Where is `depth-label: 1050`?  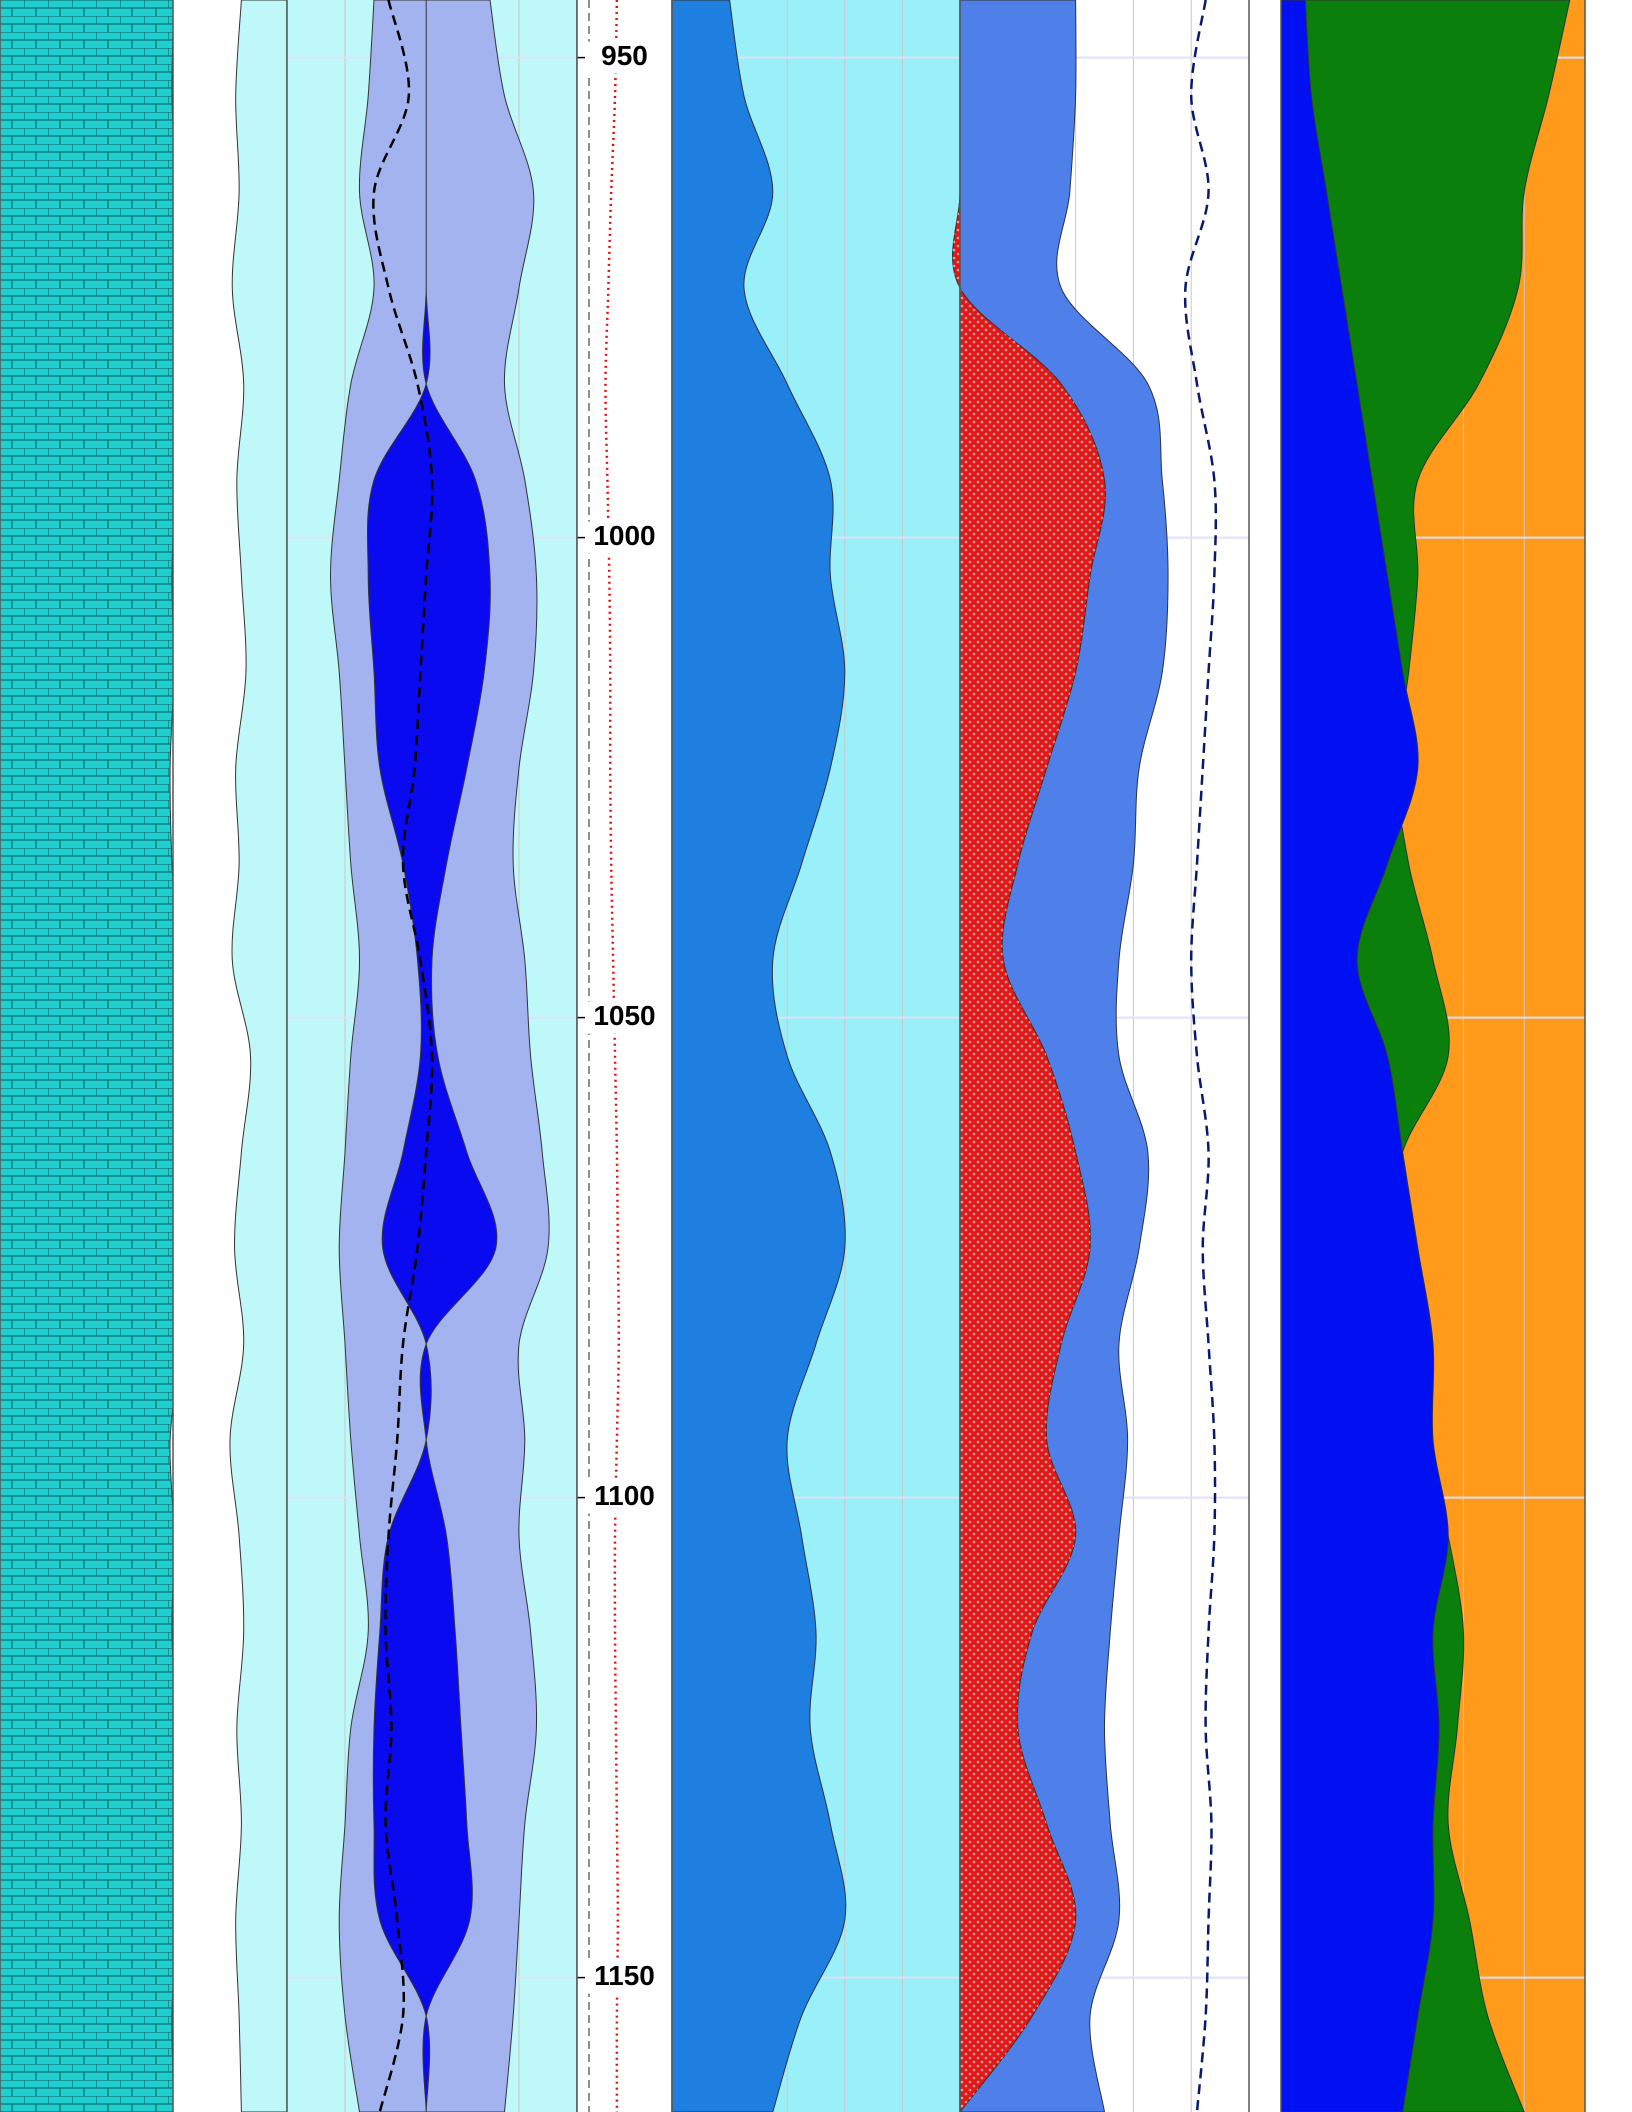 depth-label: 1050 is located at coordinates (624, 1015).